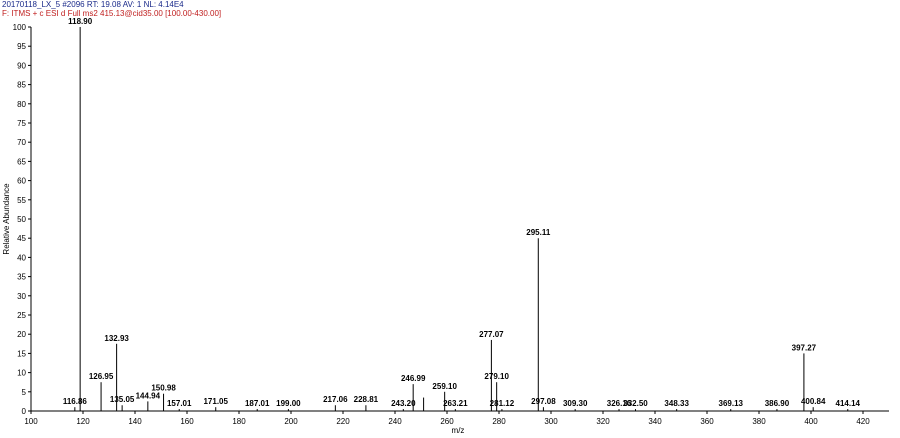 This screenshot has height=438, width=900. I want to click on x-tick-label: 180, so click(239, 421).